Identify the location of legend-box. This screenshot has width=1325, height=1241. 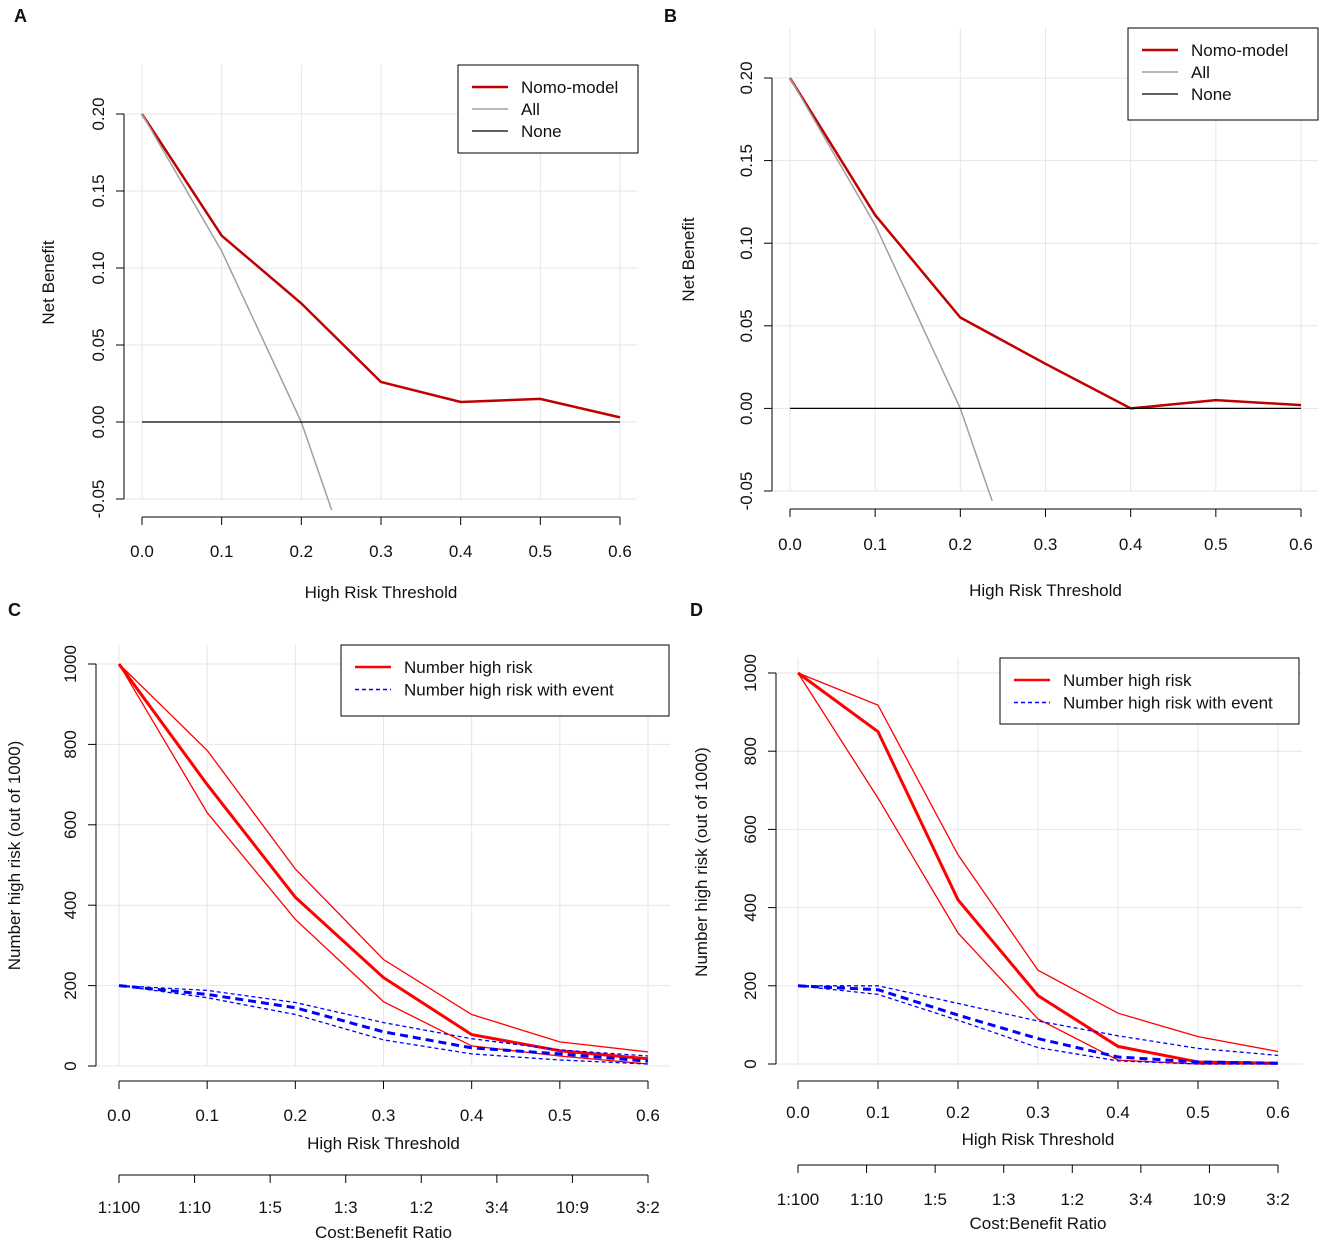
(1223, 74).